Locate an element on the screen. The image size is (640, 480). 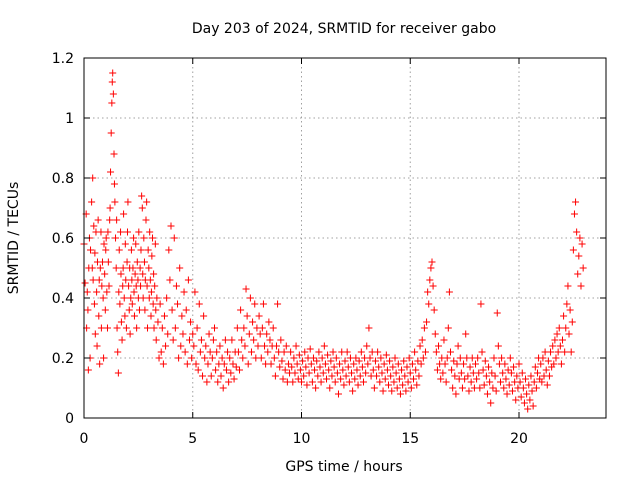
y-tick-label: 0.6 is located at coordinates (63, 239).